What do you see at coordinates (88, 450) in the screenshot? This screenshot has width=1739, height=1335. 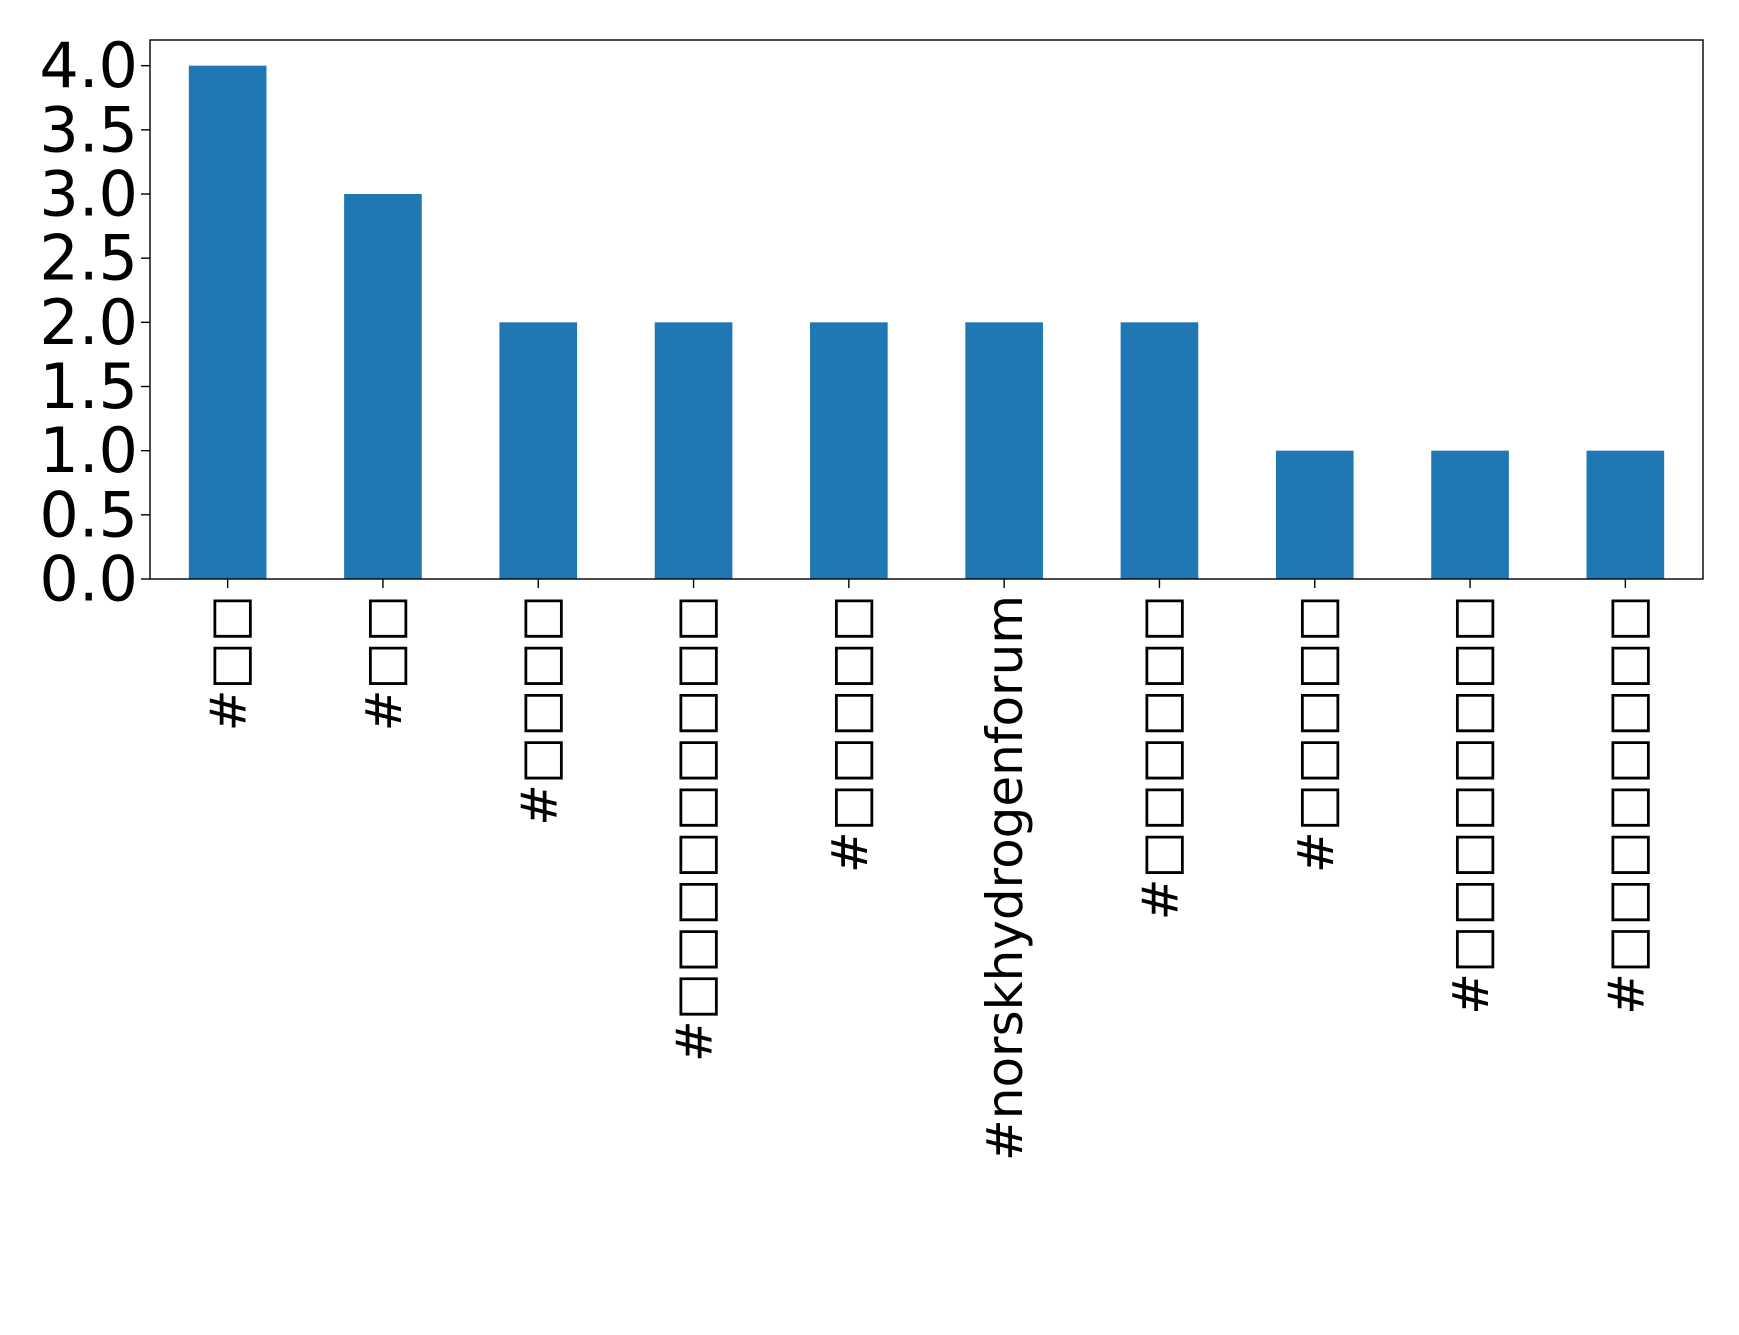 I see `y-tick-label: 1.0` at bounding box center [88, 450].